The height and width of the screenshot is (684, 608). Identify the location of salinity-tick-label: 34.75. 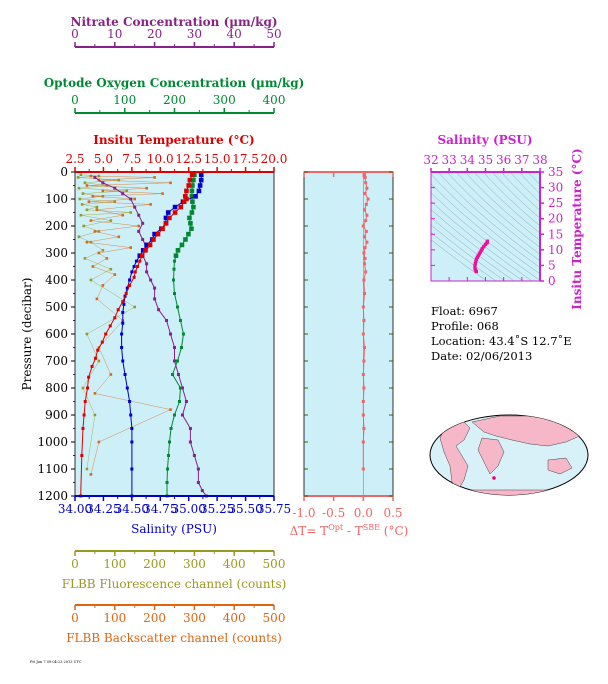
(160, 509).